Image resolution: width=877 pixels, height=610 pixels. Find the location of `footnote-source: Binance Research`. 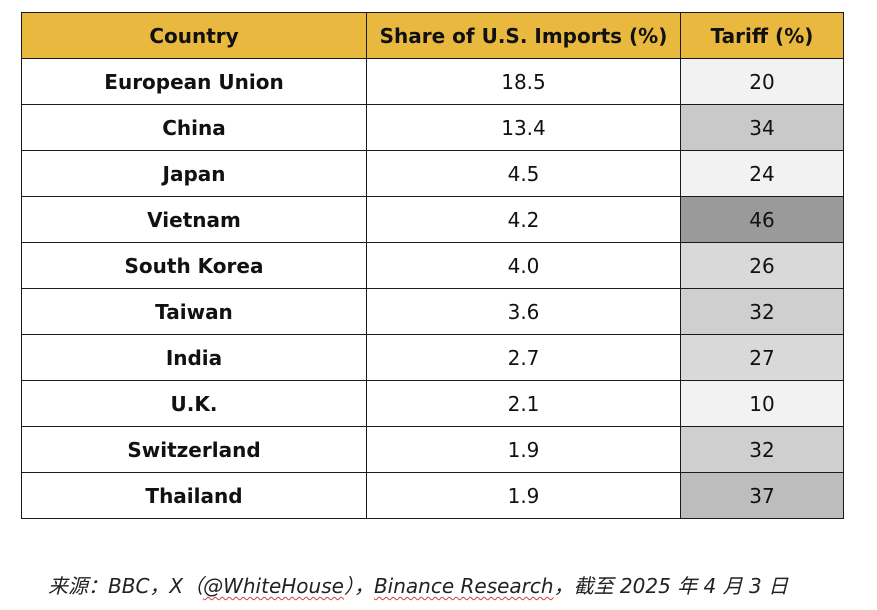

footnote-source: Binance Research is located at coordinates (463, 586).